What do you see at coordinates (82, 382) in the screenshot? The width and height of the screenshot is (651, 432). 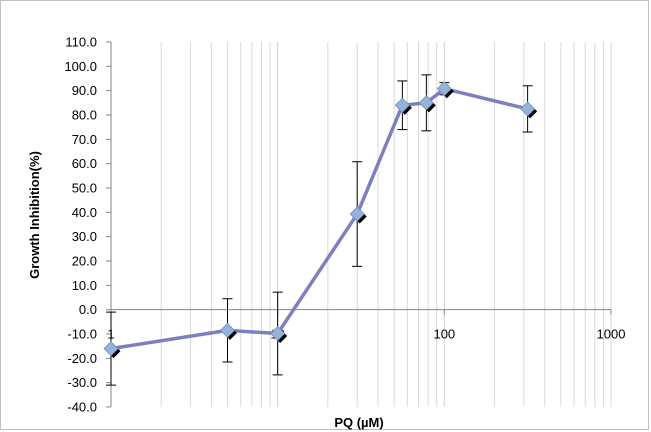 I see `y-tick-label: -30.0` at bounding box center [82, 382].